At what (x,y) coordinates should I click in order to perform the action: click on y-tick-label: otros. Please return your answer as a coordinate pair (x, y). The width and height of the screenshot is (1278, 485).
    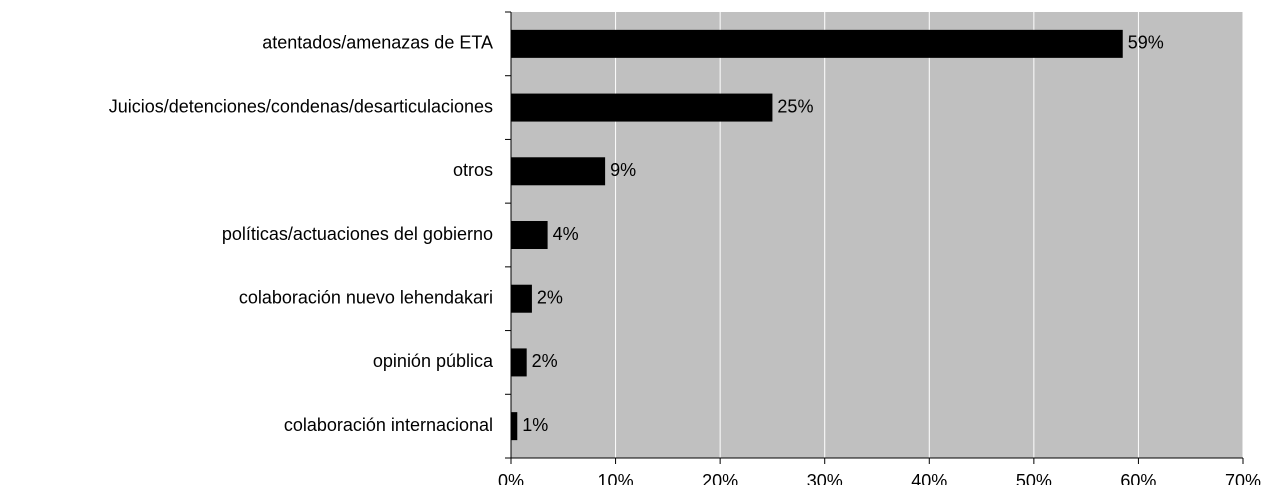
    Looking at the image, I should click on (473, 170).